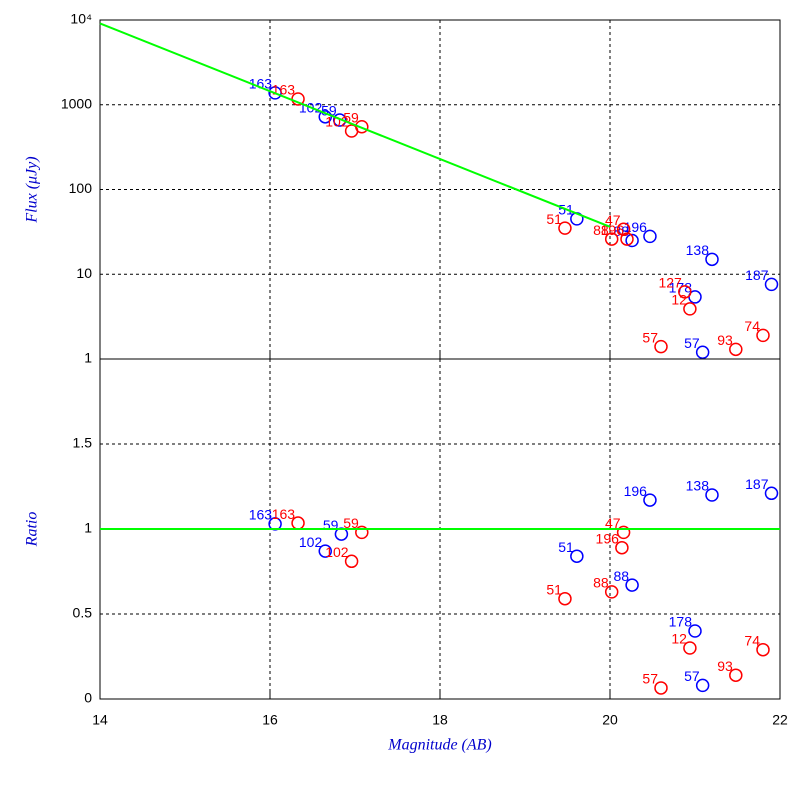 The width and height of the screenshot is (797, 797). Describe the element at coordinates (81, 188) in the screenshot. I see `y-tick-label: 100` at that location.